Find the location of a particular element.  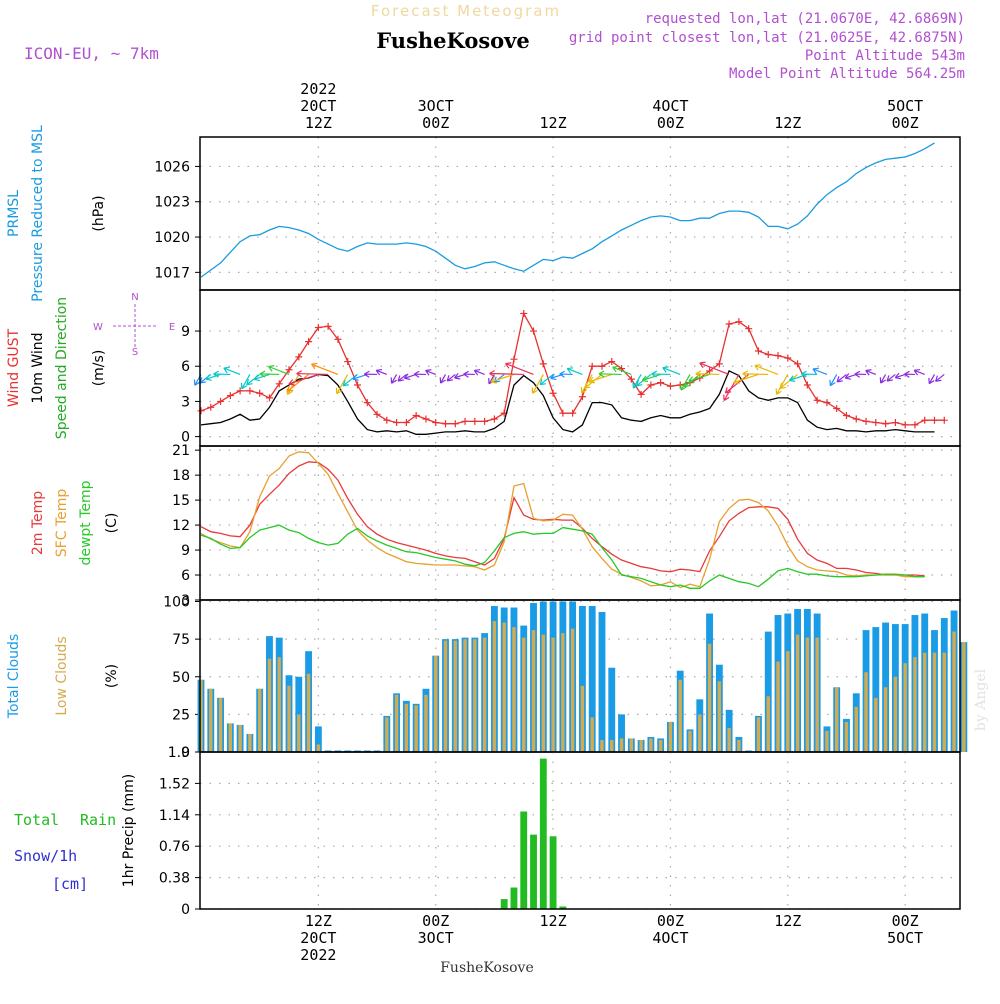

y-tick-label: 1023 is located at coordinates (172, 203).